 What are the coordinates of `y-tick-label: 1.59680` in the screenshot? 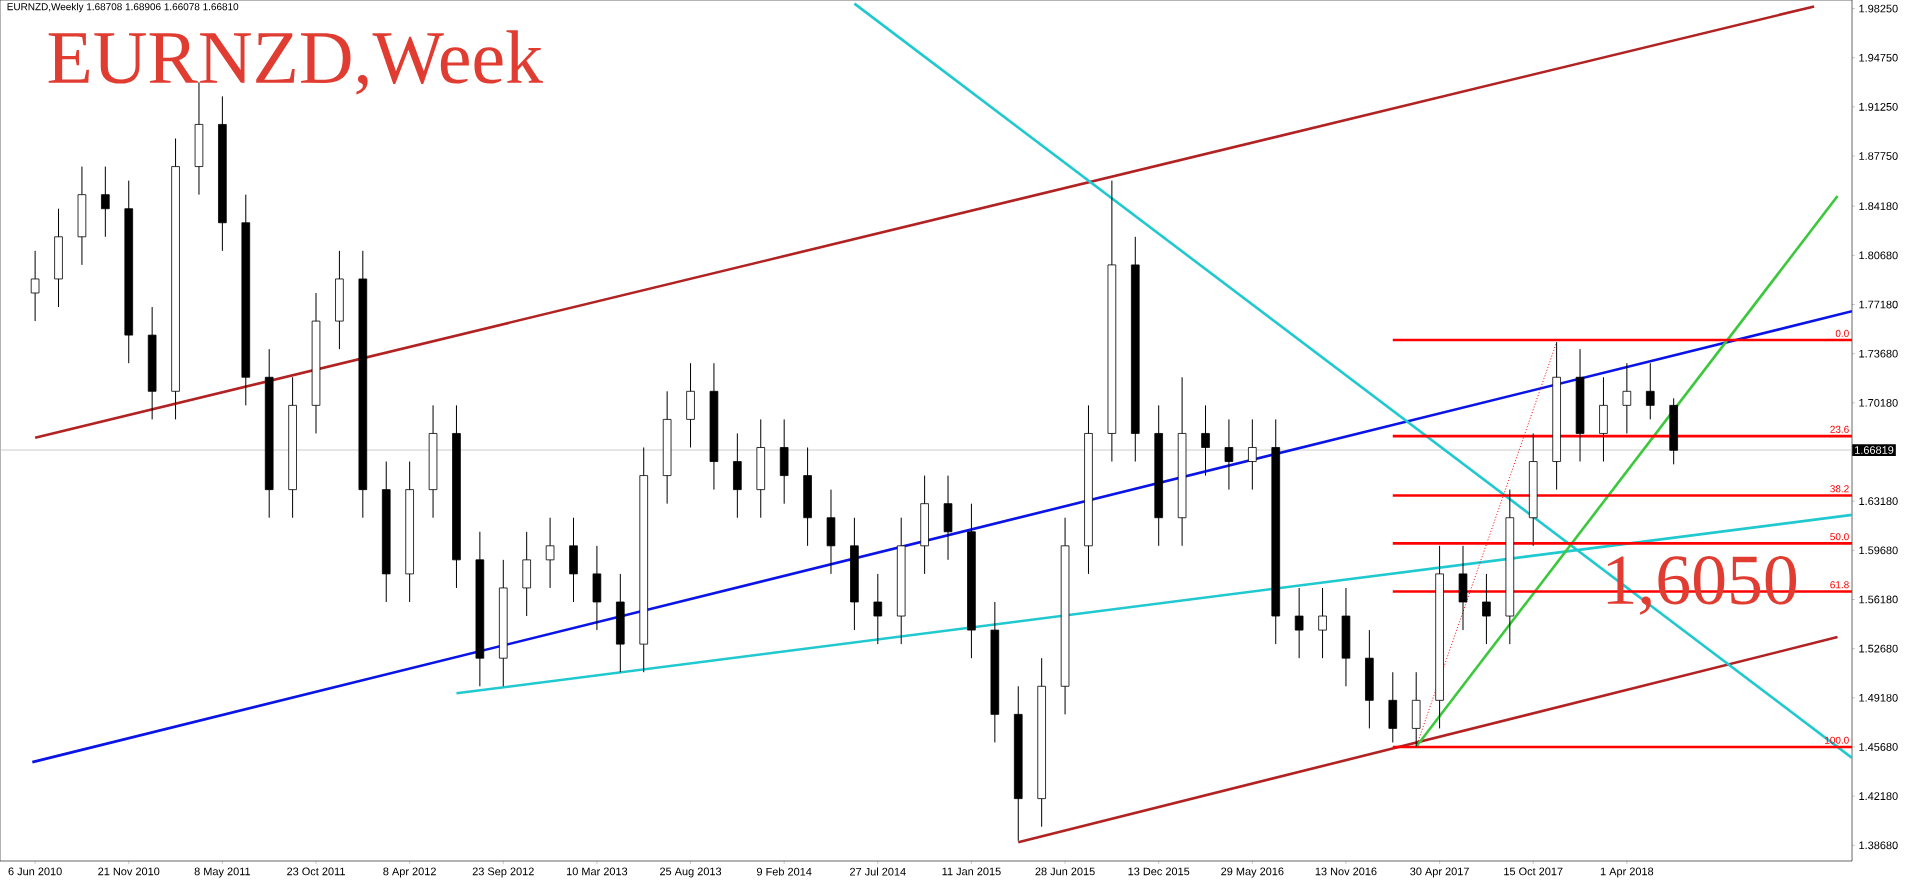 It's located at (1878, 550).